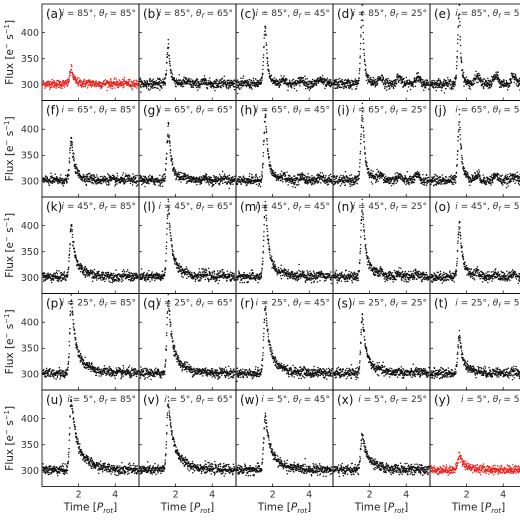  I want to click on panel-annotation: i = 85°, θf = 25°, so click(390, 14).